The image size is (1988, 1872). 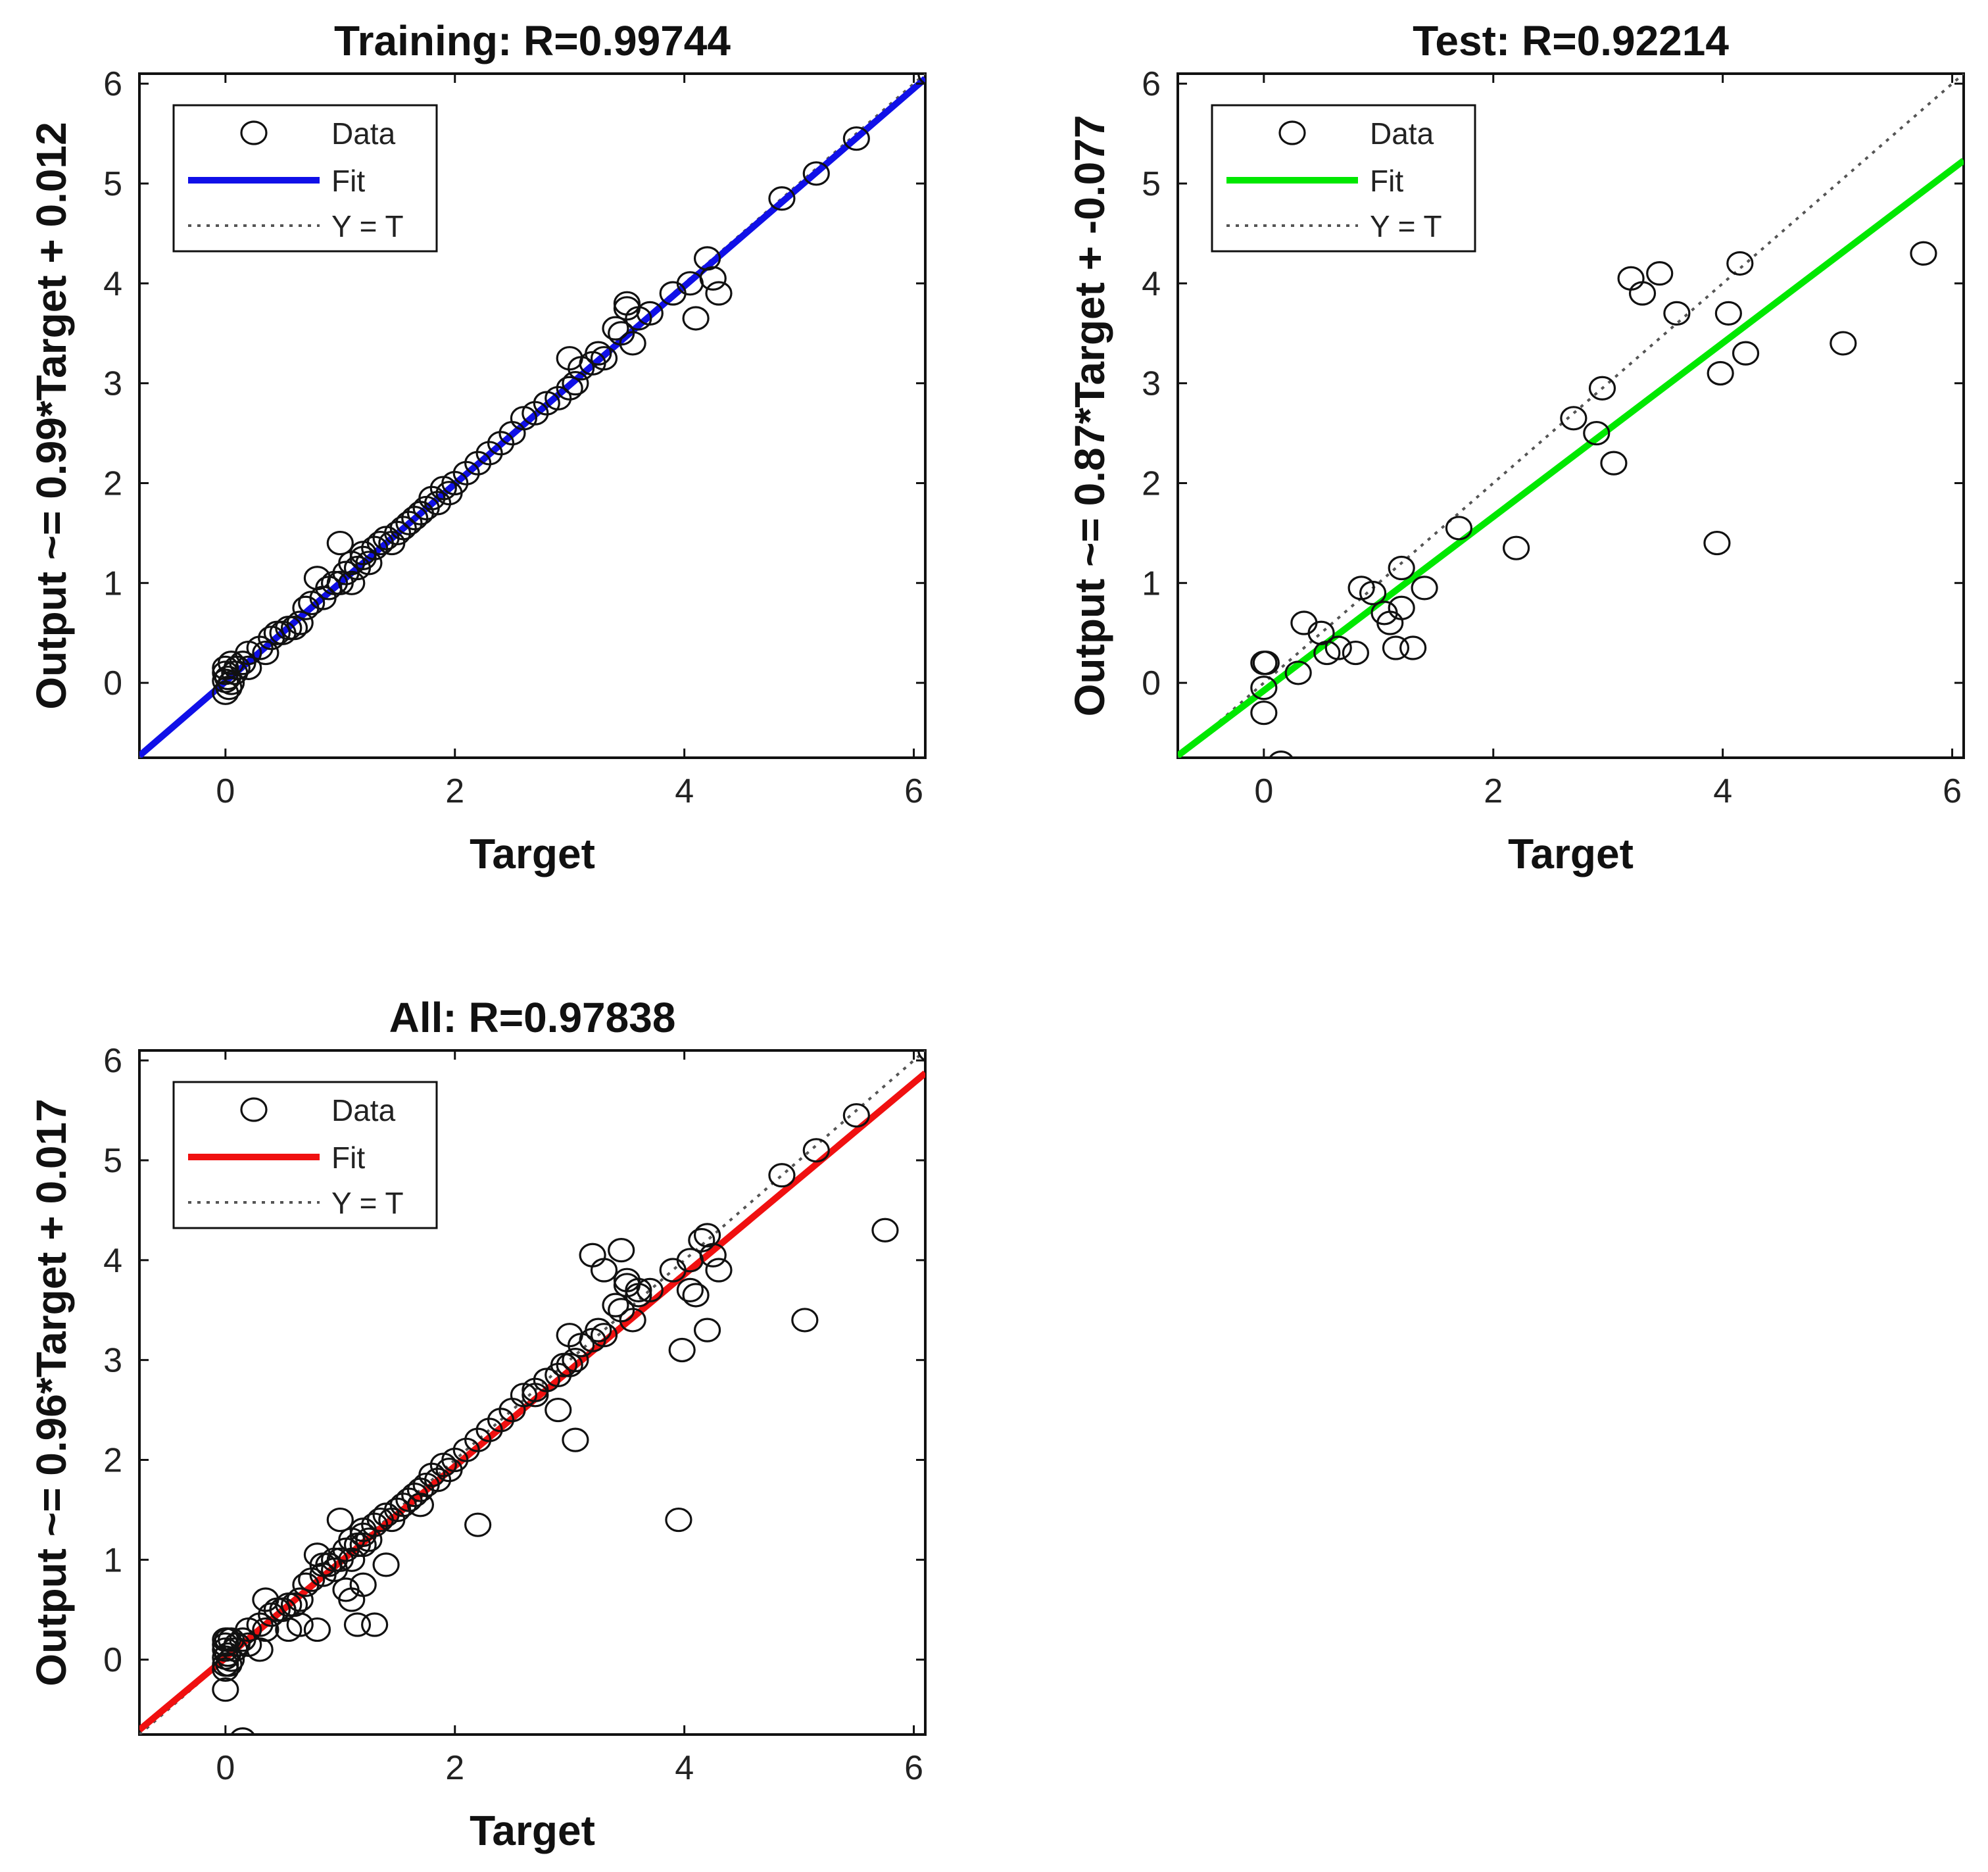 I want to click on test-y-tick-label: 0, so click(x=1151, y=683).